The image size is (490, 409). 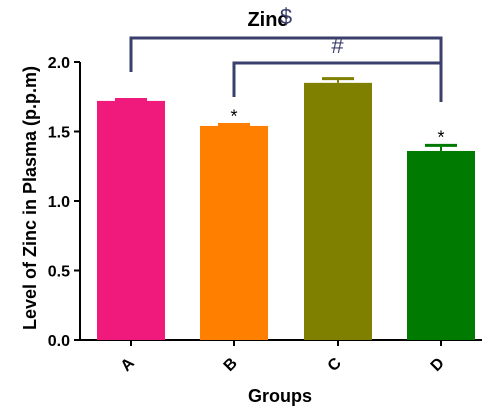 I want to click on bracket-symbol: $, so click(x=286, y=16).